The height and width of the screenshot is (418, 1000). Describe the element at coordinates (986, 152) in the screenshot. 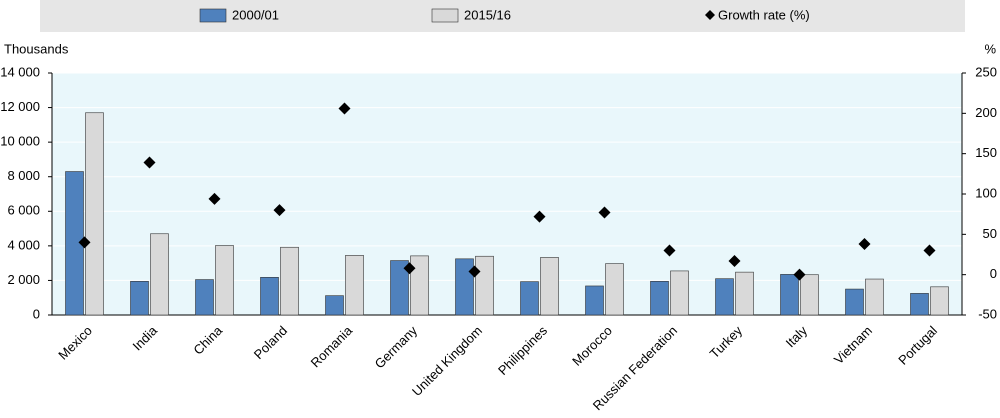

I see `y2-tick-label: 150` at that location.